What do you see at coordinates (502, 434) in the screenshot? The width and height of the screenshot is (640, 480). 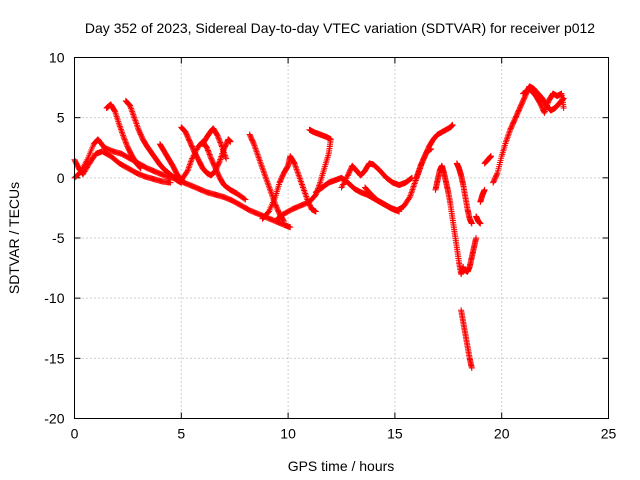 I see `x-tick-label: 20` at bounding box center [502, 434].